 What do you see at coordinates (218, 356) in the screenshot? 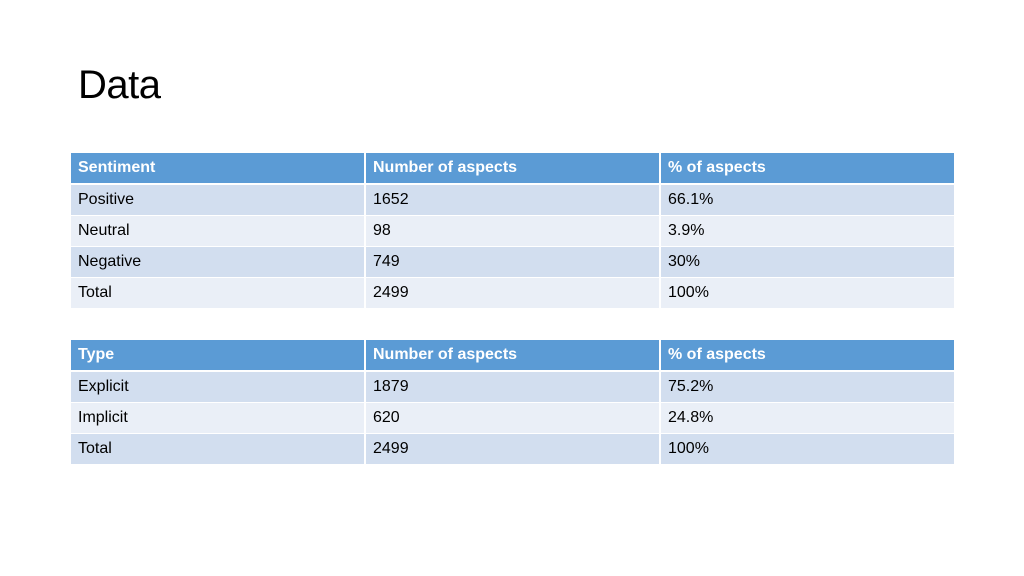
I see `header-cell-type: Type` at bounding box center [218, 356].